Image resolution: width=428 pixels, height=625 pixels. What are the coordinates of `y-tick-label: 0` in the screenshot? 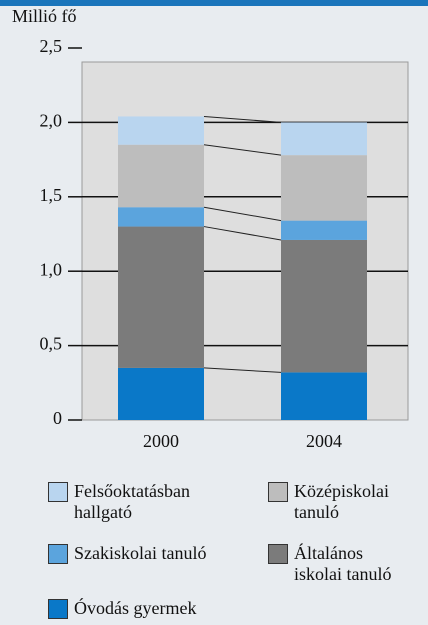 It's located at (57, 418).